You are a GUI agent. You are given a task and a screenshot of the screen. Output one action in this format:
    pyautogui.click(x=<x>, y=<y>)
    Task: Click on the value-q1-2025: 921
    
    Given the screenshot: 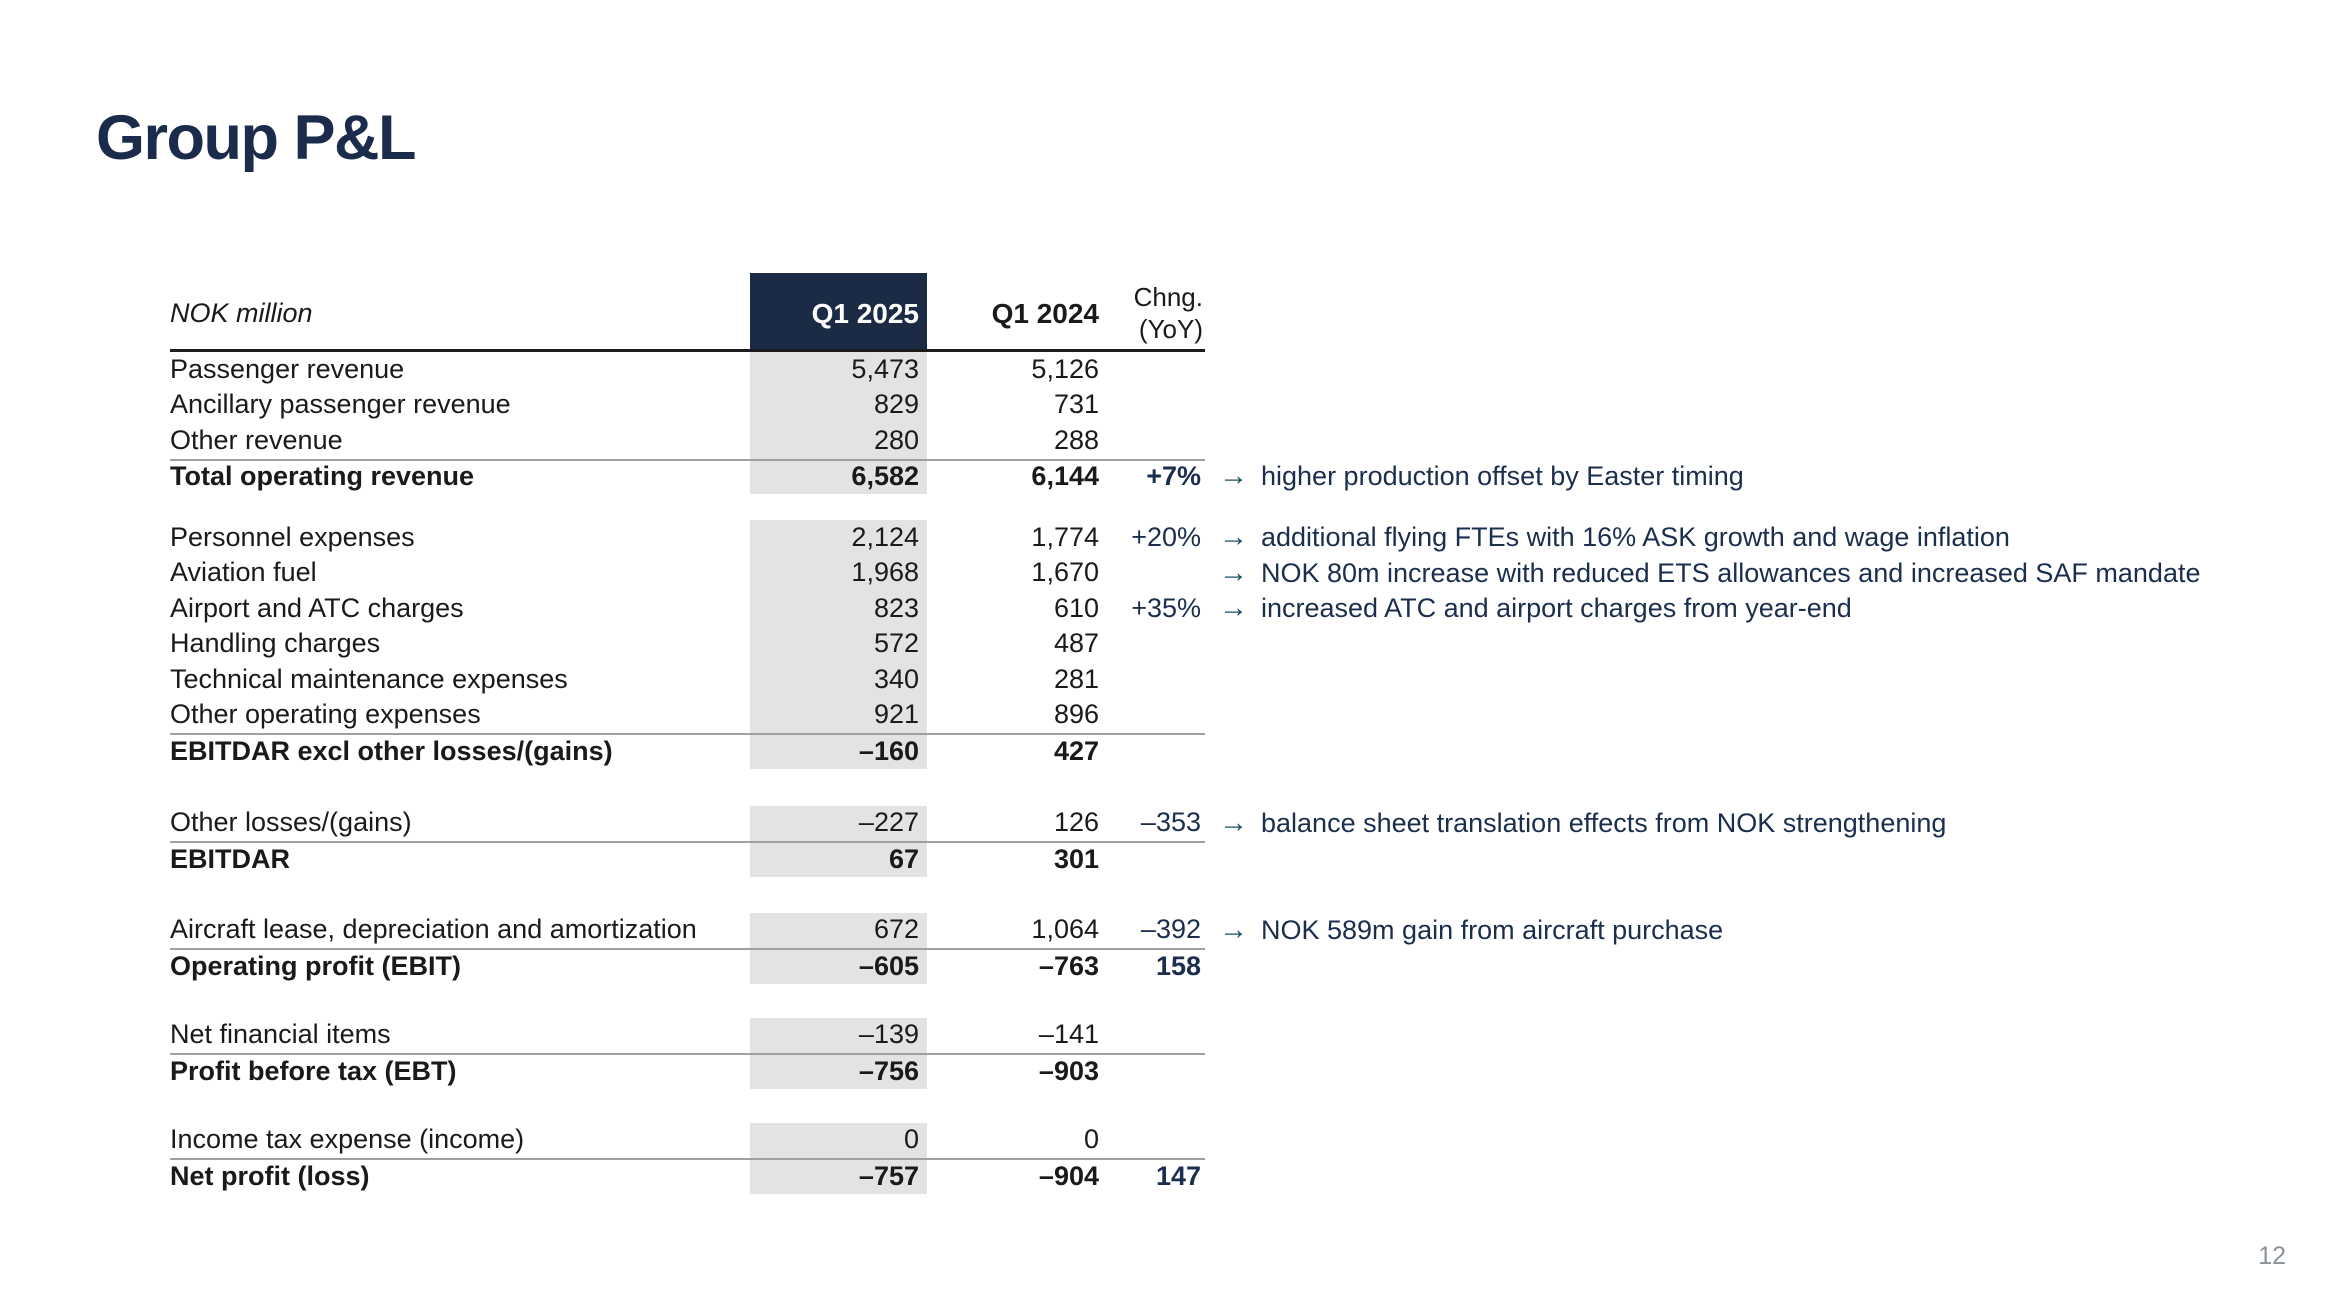 What is the action you would take?
    pyautogui.click(x=838, y=715)
    